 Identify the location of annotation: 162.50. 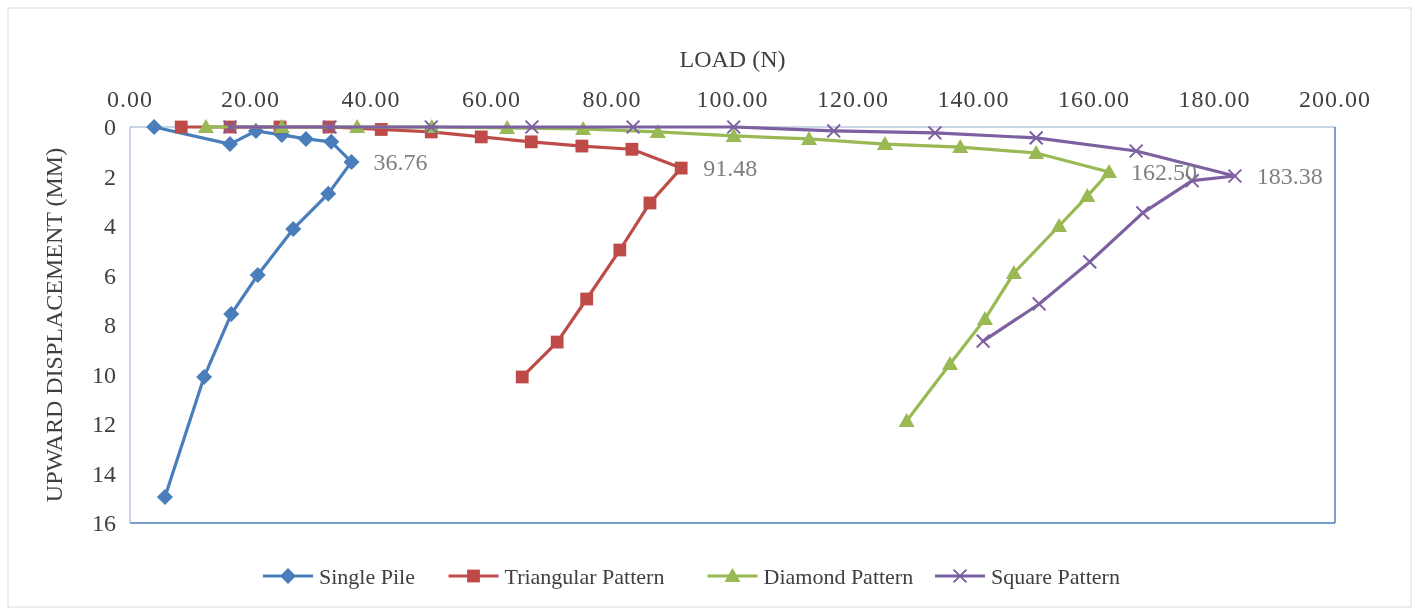
(1164, 172).